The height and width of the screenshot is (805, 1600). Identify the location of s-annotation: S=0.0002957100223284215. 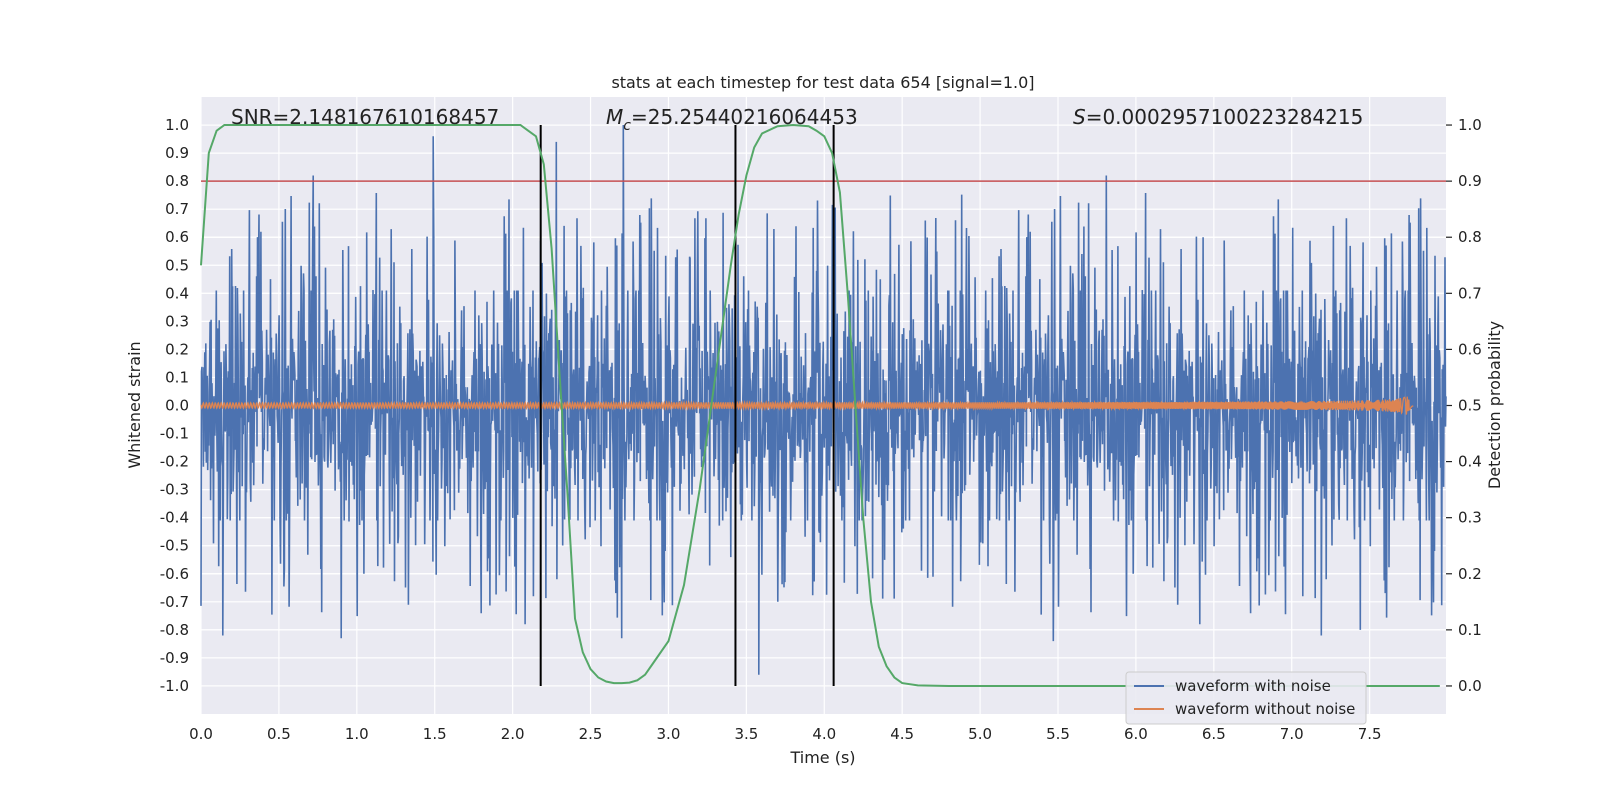
(1218, 117).